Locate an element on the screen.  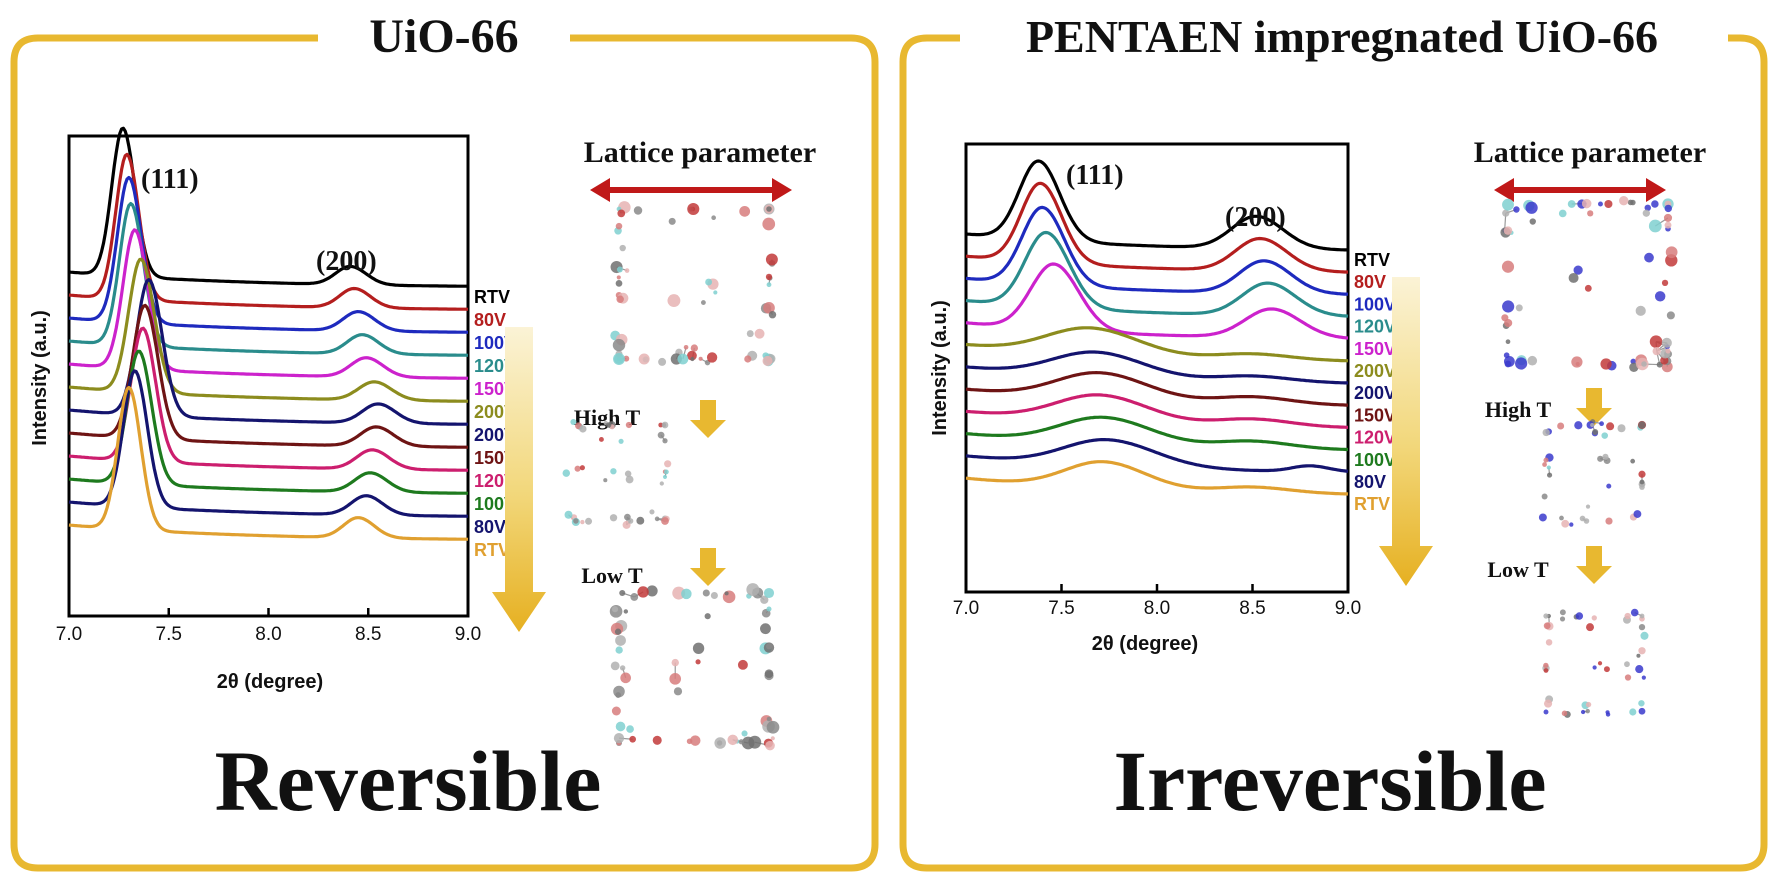
mof-structure-small is located at coordinates (617, 473).